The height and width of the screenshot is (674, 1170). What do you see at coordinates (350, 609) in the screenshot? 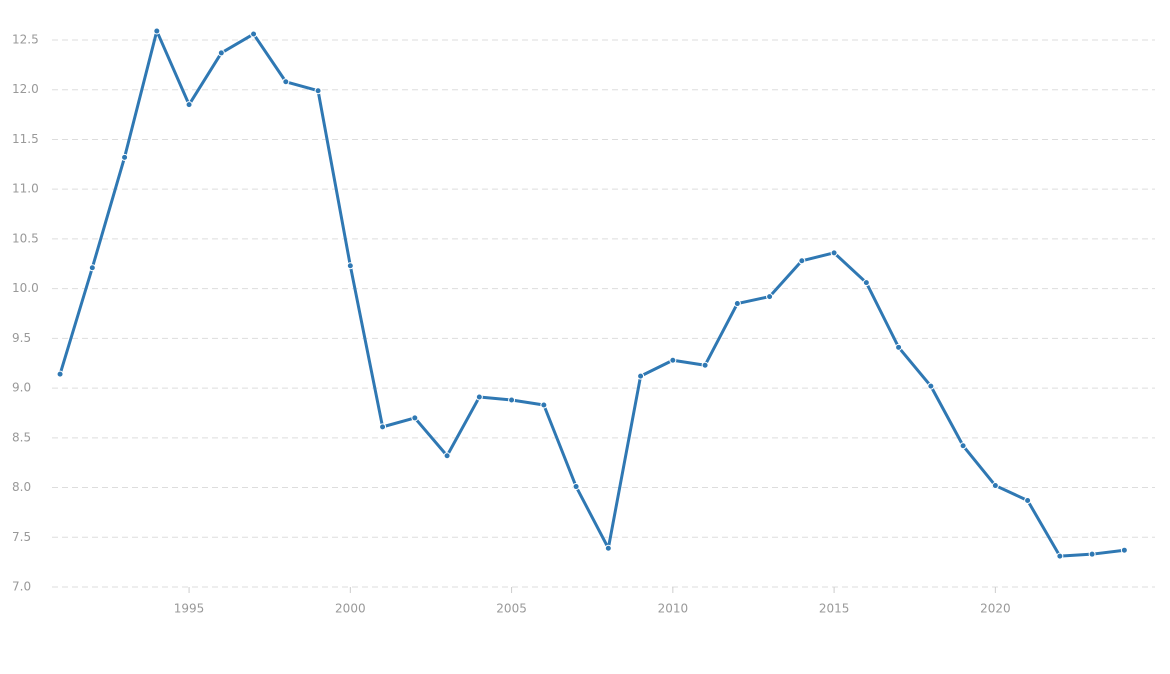
I see `x-tick-label: 2000` at bounding box center [350, 609].